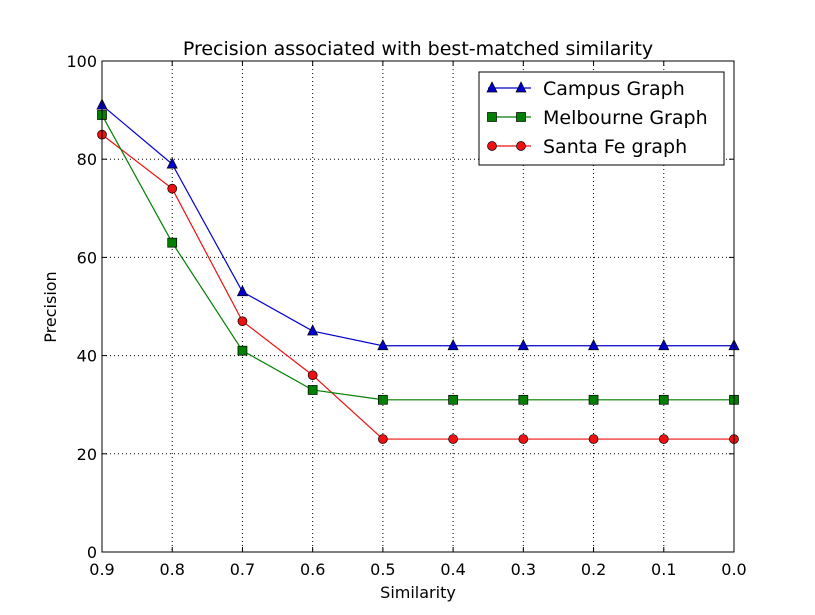 The width and height of the screenshot is (815, 615). I want to click on legend-label-campus-graph: Campus Graph, so click(614, 89).